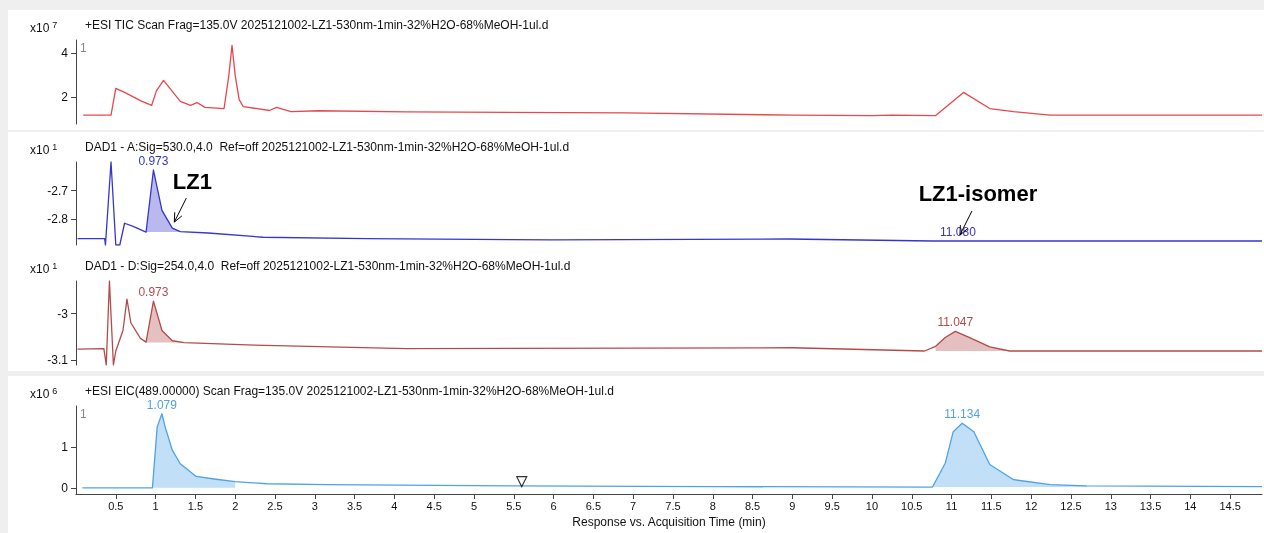 The image size is (1264, 533). What do you see at coordinates (327, 147) in the screenshot?
I see `chart-title: DAD1 - A:Sig=530.0,4.0 Ref=off 2025121002-LZ1-530nm-1min-32%H2O-68%MeOH-1ul.d` at bounding box center [327, 147].